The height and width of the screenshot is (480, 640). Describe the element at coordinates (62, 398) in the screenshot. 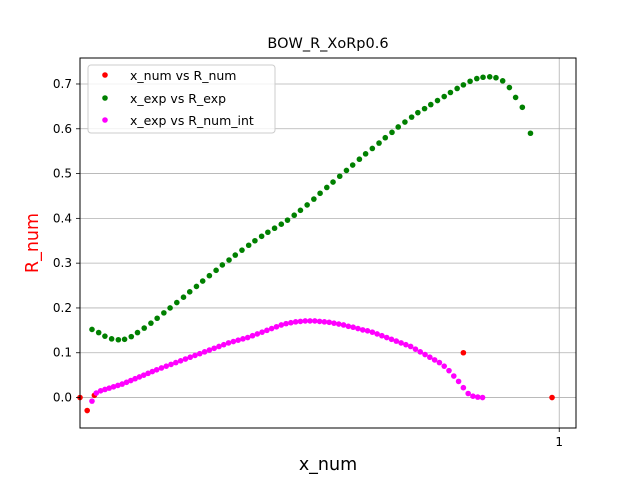

I see `y-tick-label: 0.0` at that location.